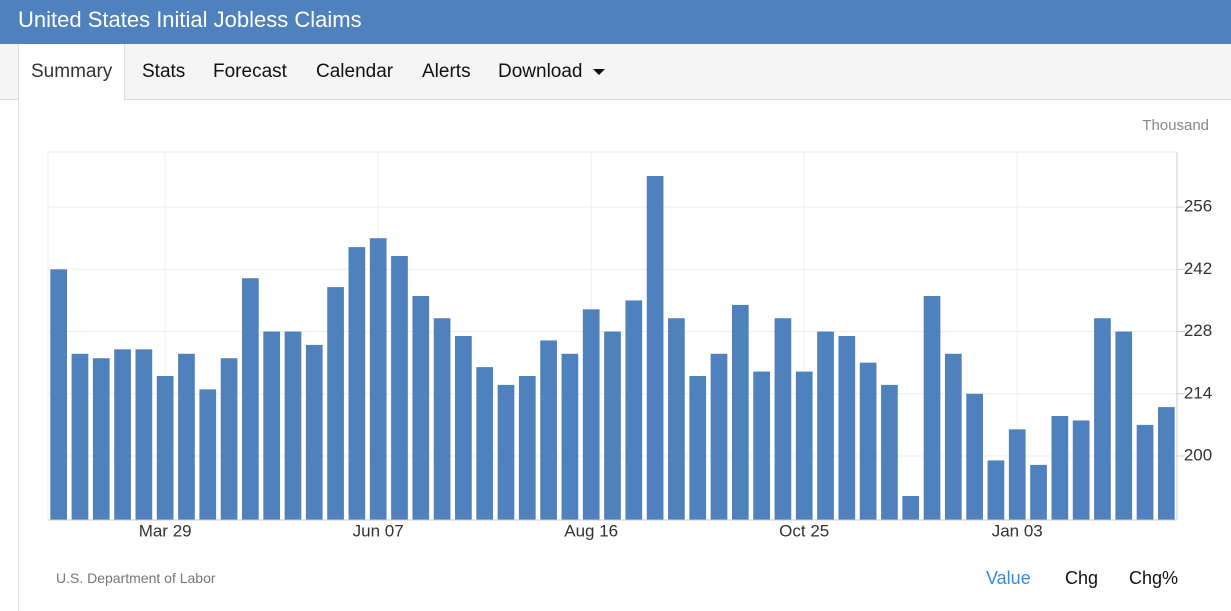 The height and width of the screenshot is (611, 1231). What do you see at coordinates (540, 71) in the screenshot?
I see `tab-label: Download` at bounding box center [540, 71].